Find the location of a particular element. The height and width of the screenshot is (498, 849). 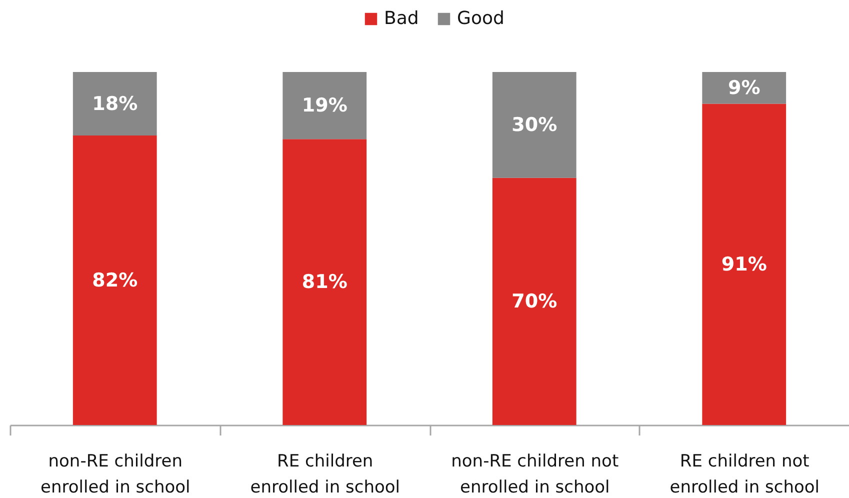

data-label: 30% is located at coordinates (535, 125).